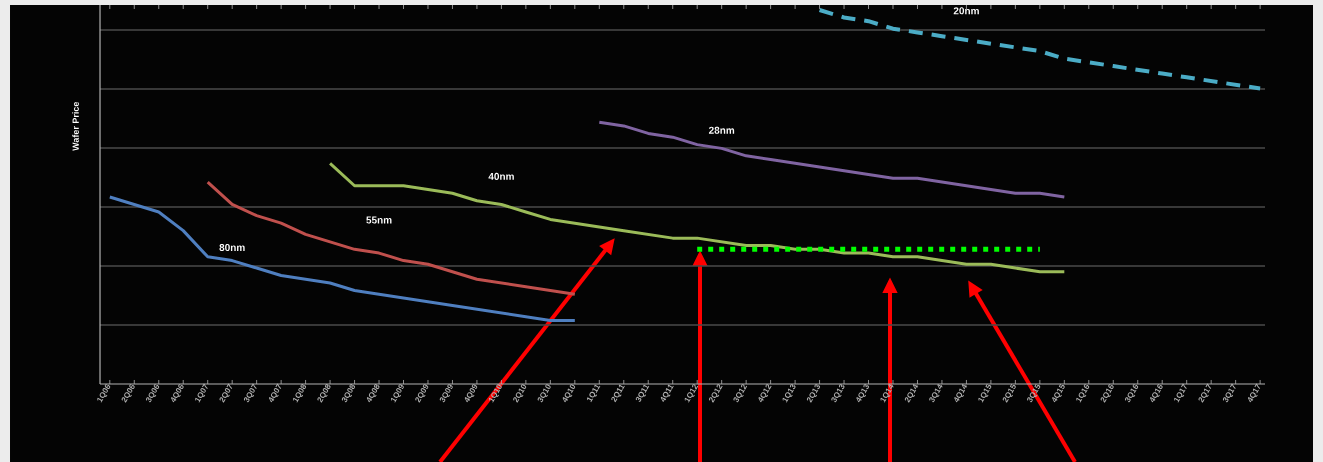 This screenshot has height=462, width=1323. What do you see at coordinates (966, 11) in the screenshot?
I see `text: 20nm` at bounding box center [966, 11].